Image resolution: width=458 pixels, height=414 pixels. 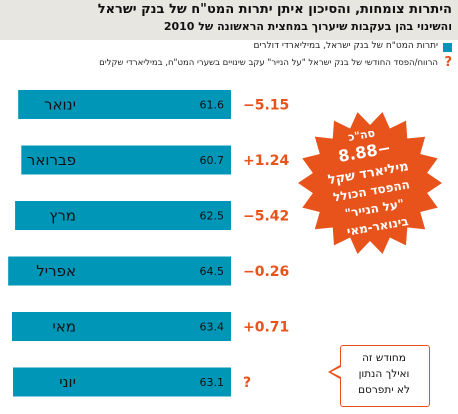 What do you see at coordinates (212, 382) in the screenshot?
I see `bar-value-label-6: 63.1` at bounding box center [212, 382].